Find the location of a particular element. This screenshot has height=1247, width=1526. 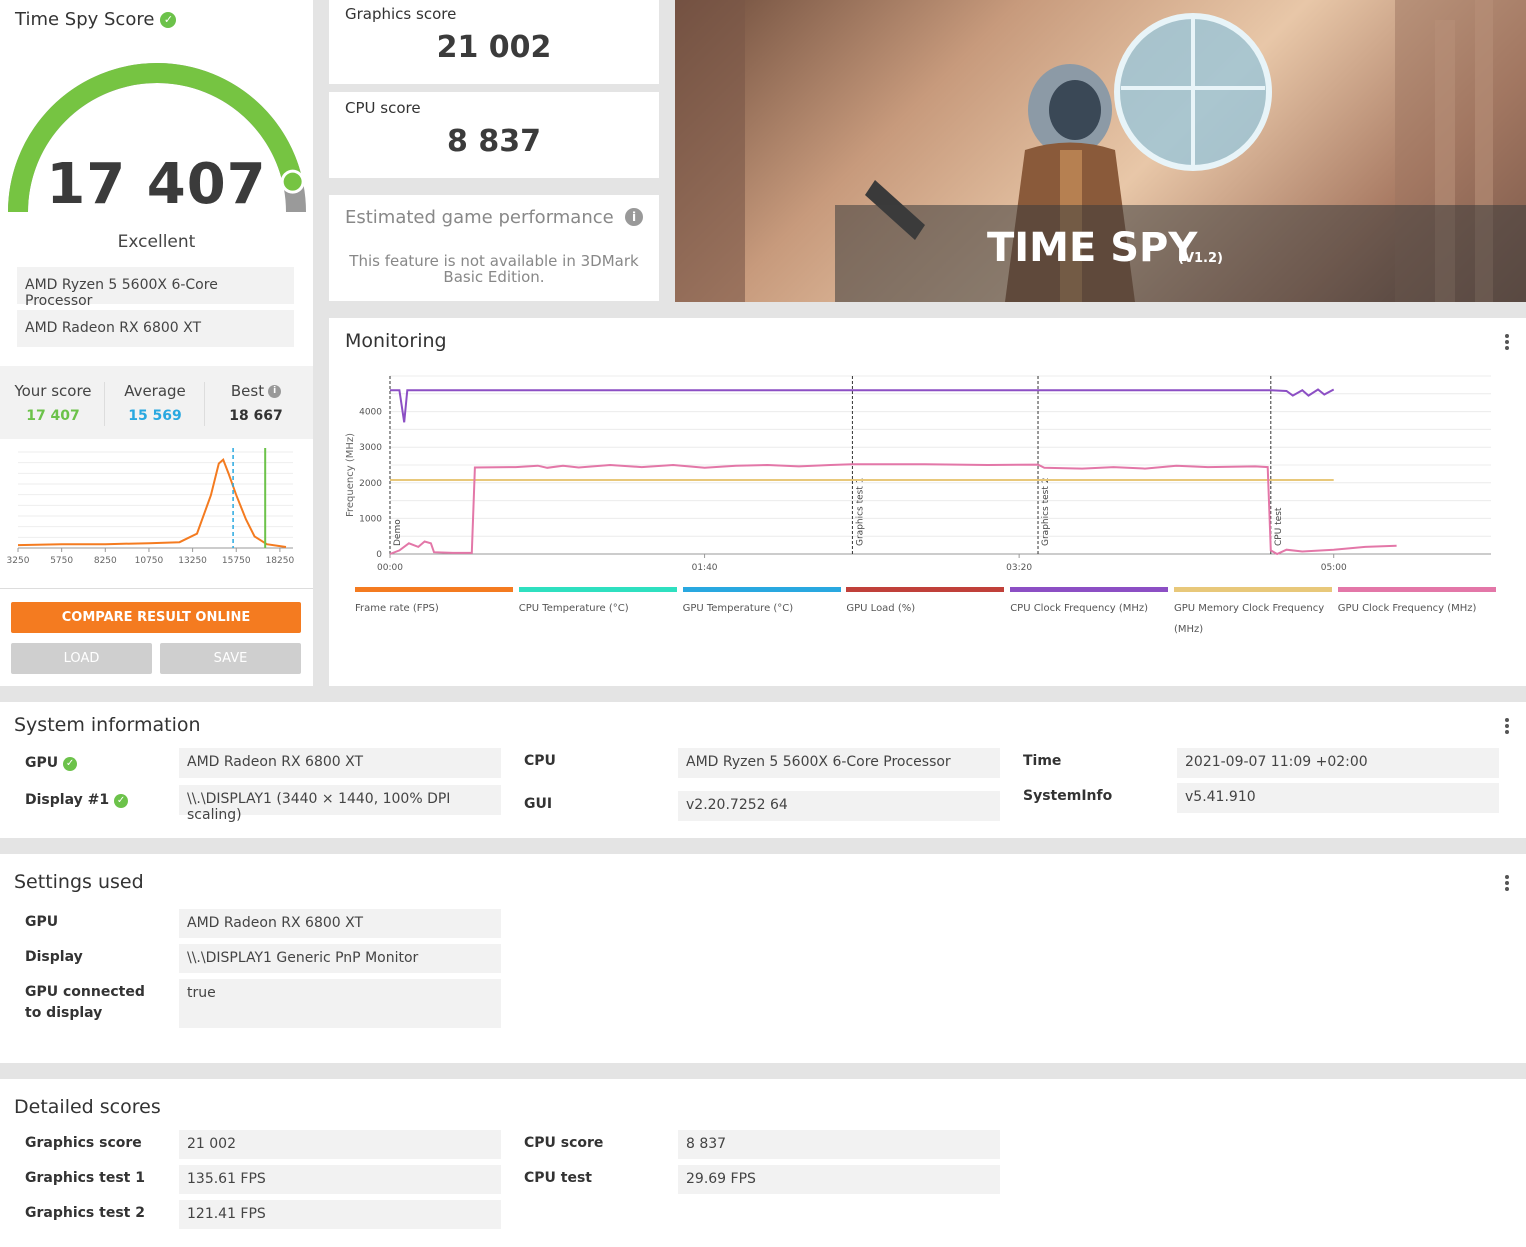

legend-label: GPU Load (%) is located at coordinates (881, 608).